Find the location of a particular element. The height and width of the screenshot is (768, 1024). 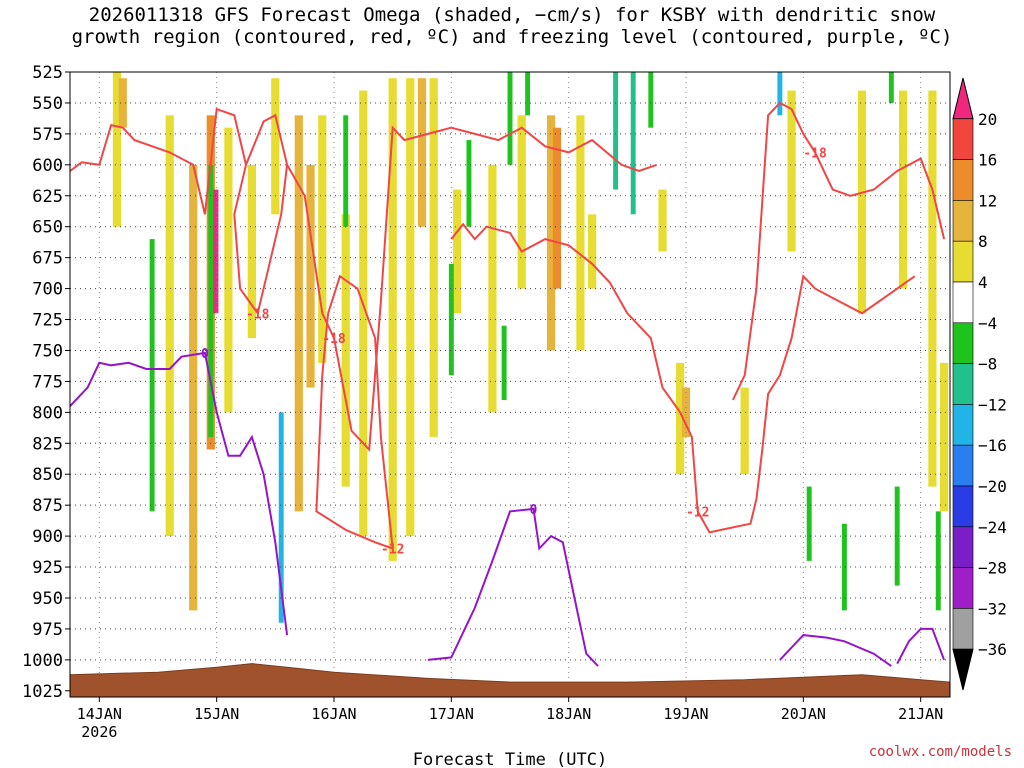

y-tick-label-9: 750 is located at coordinates (47, 351).